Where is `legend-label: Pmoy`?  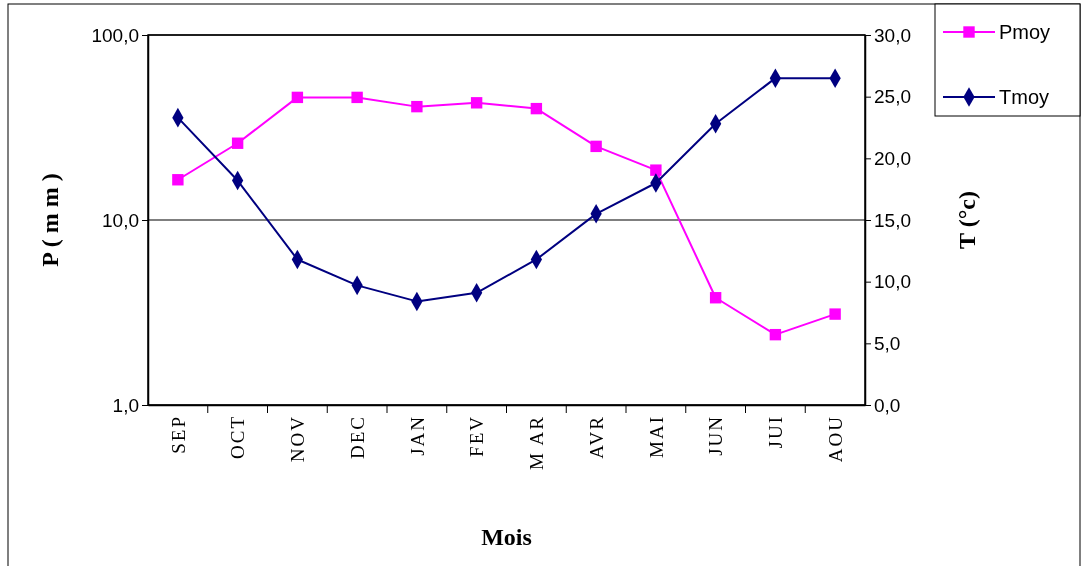
legend-label: Pmoy is located at coordinates (1025, 32).